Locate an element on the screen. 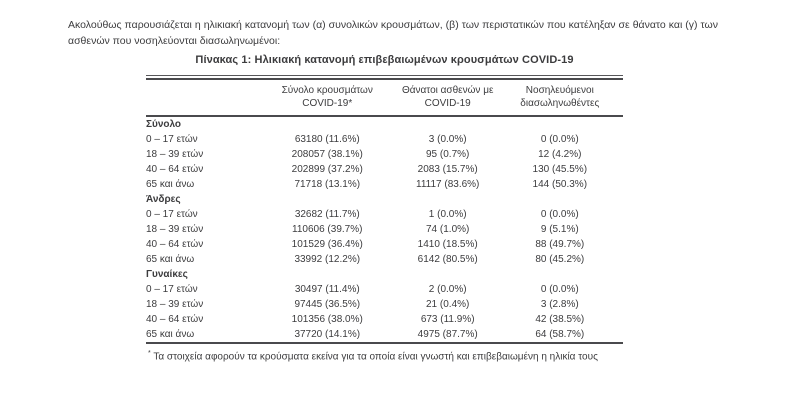 Image resolution: width=787 pixels, height=410 pixels. column-header-line: Θάνατοι ασθενών με is located at coordinates (447, 90).